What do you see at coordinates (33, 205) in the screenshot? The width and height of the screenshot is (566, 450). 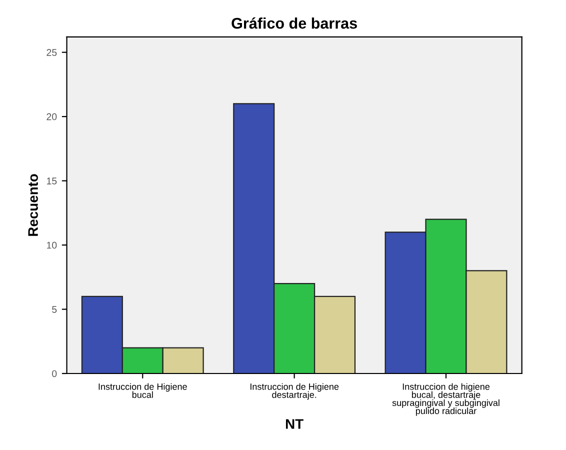 I see `y-axis-title: Recuento` at bounding box center [33, 205].